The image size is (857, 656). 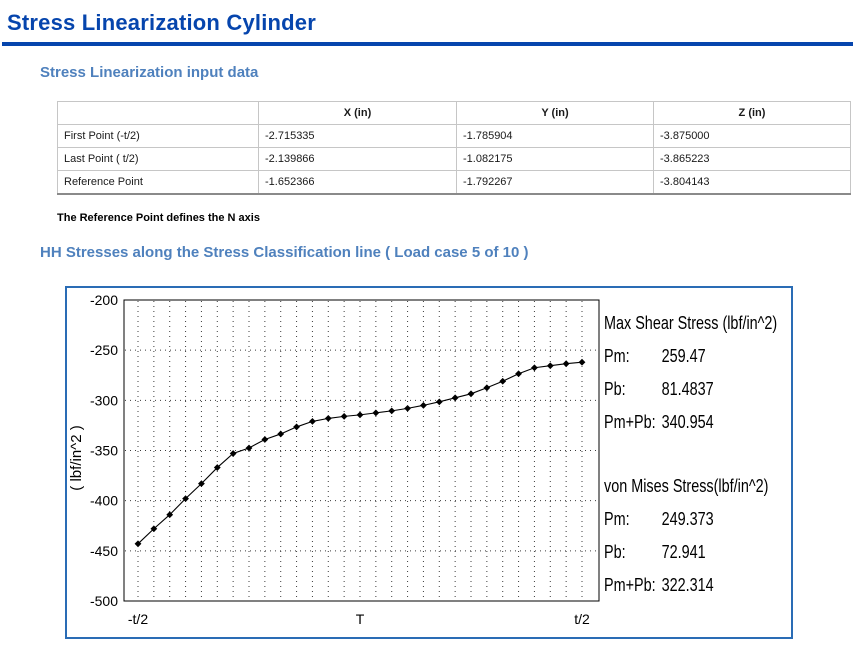 I want to click on cell-y: -1.792267, so click(x=555, y=182).